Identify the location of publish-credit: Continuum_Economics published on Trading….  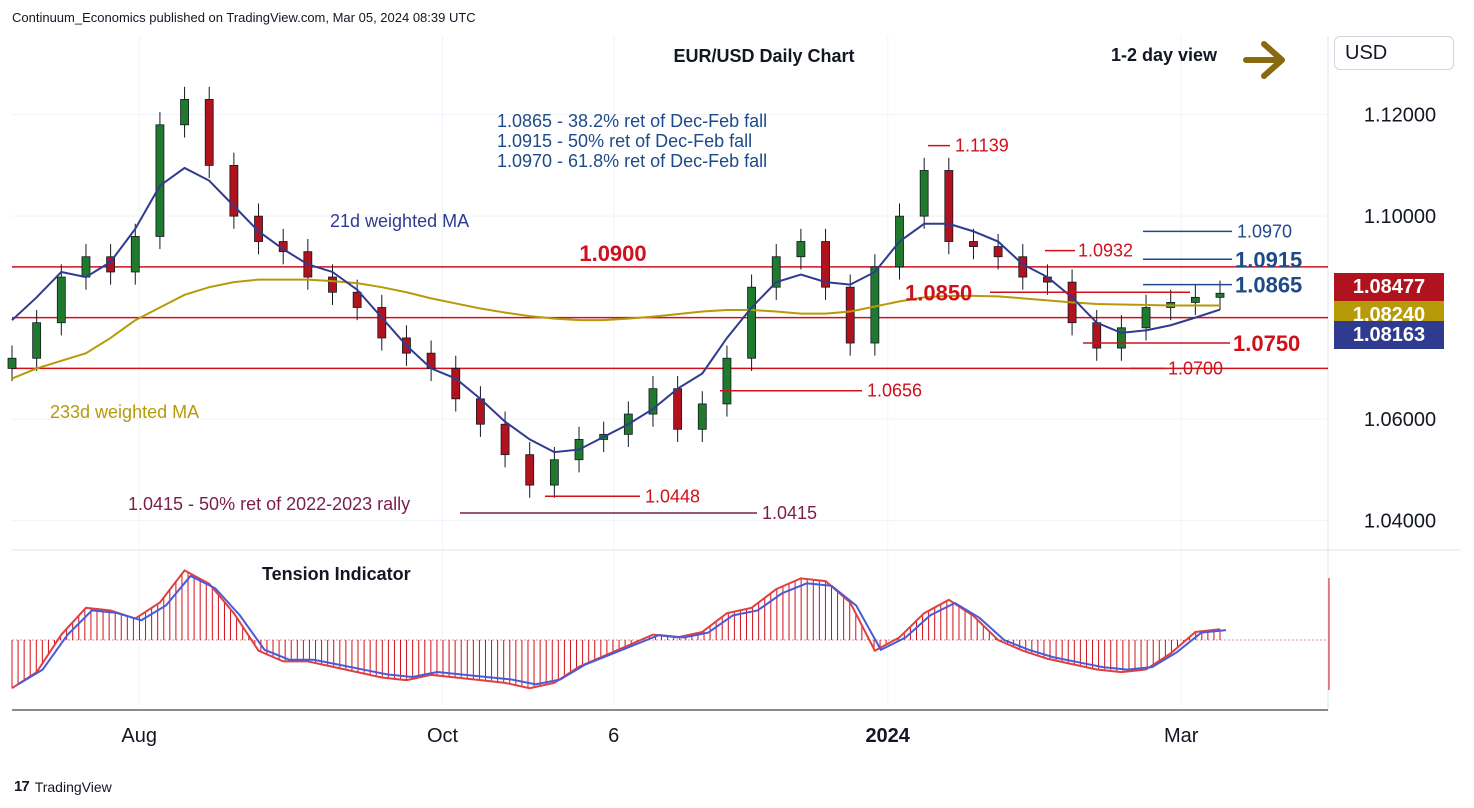
(244, 17).